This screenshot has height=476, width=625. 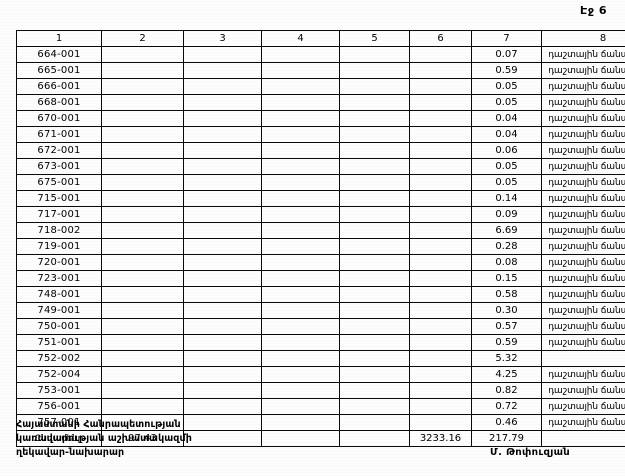 What do you see at coordinates (59, 198) in the screenshot?
I see `cell-col1: 715-001` at bounding box center [59, 198].